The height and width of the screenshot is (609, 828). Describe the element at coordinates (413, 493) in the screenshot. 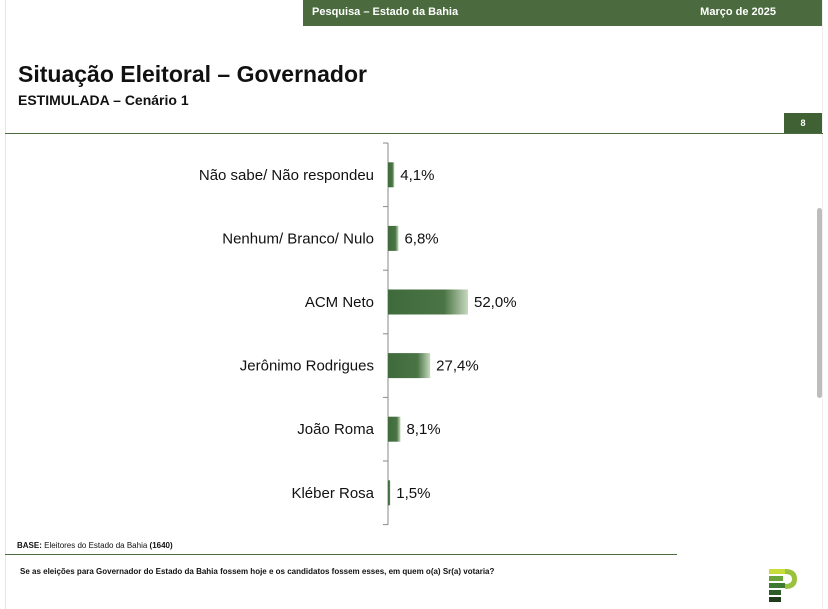

I see `value-label: 1,5%` at that location.